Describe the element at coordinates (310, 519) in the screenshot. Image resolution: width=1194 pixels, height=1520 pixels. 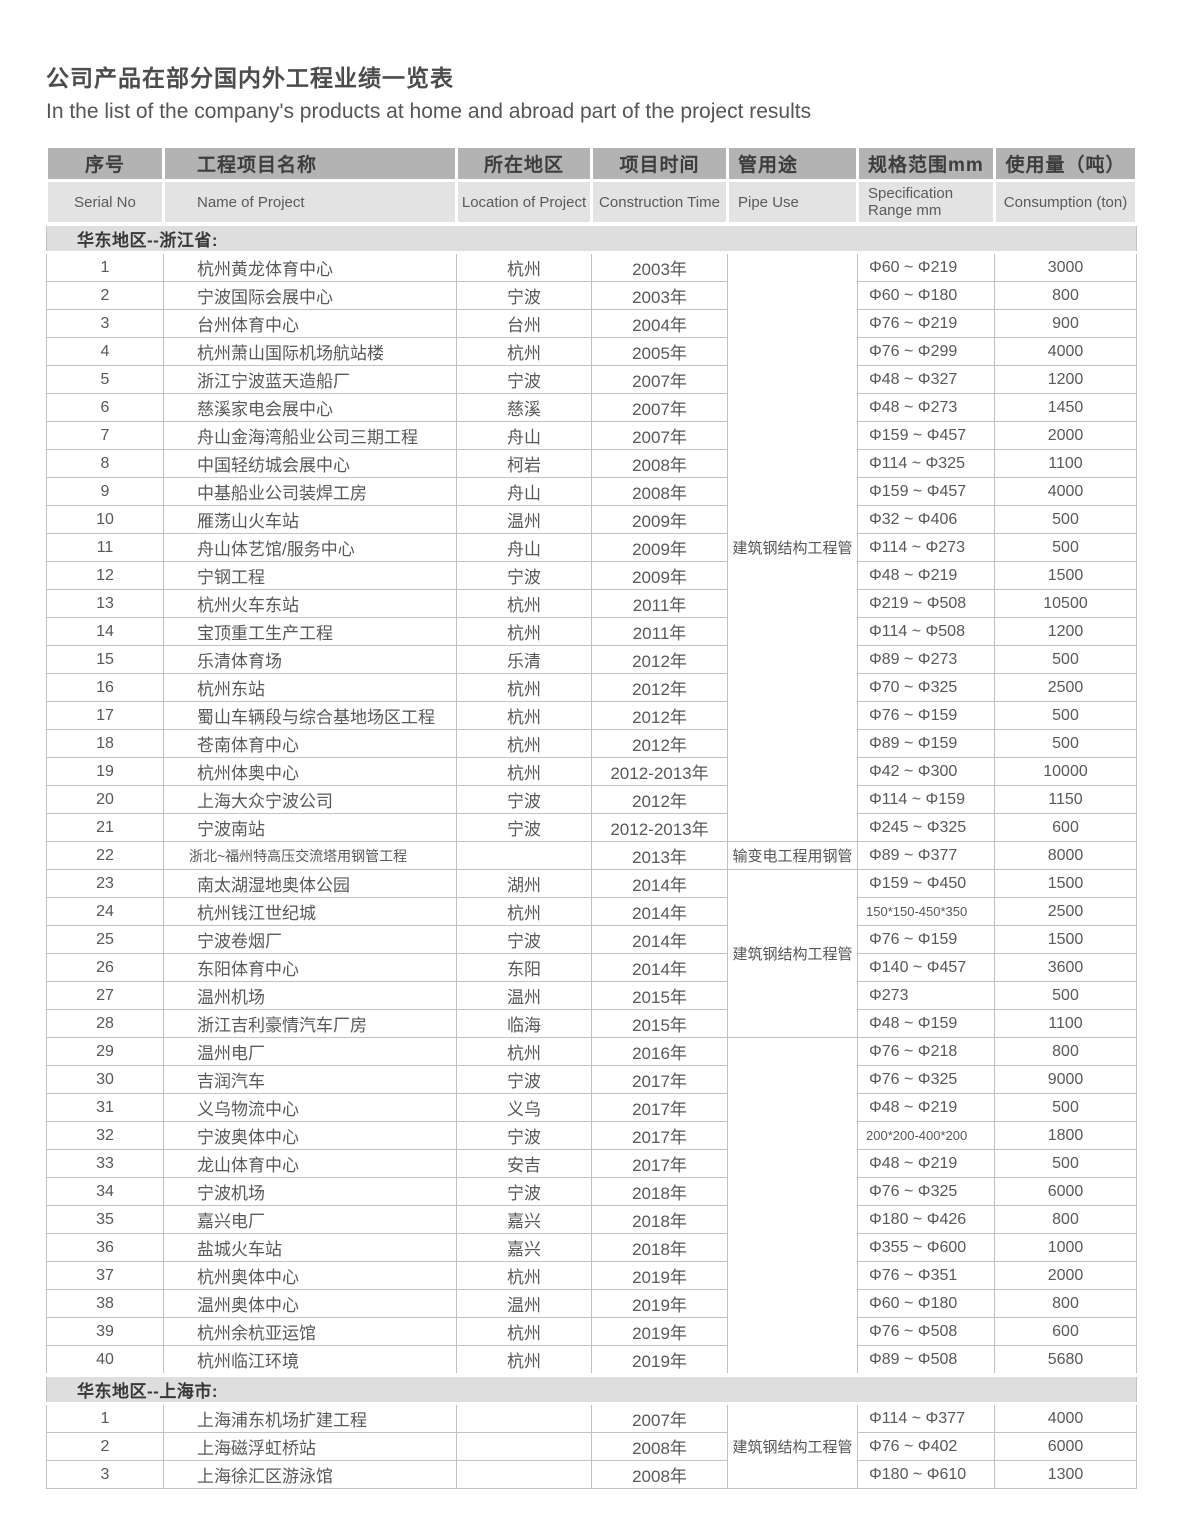
I see `project-name-cell: 雁荡山火车站` at that location.